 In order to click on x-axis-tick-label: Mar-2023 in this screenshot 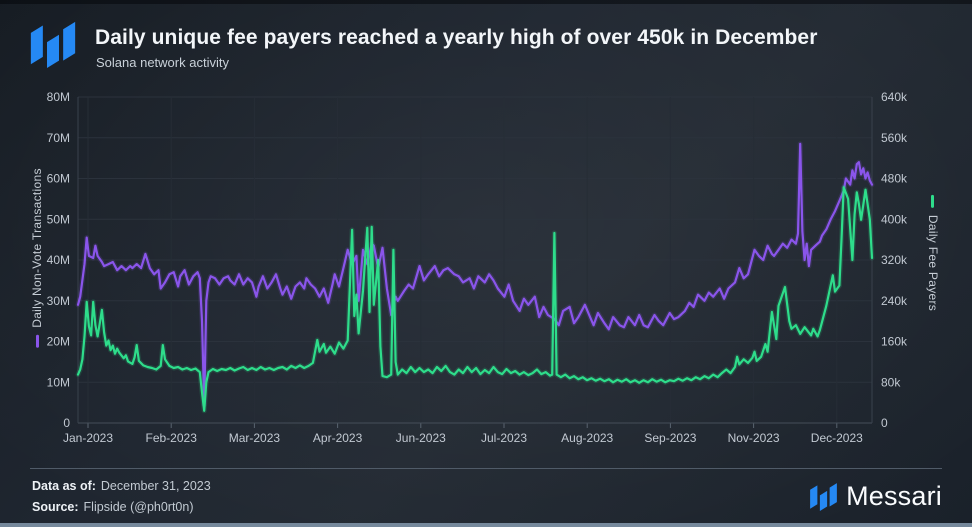, I will do `click(255, 438)`.